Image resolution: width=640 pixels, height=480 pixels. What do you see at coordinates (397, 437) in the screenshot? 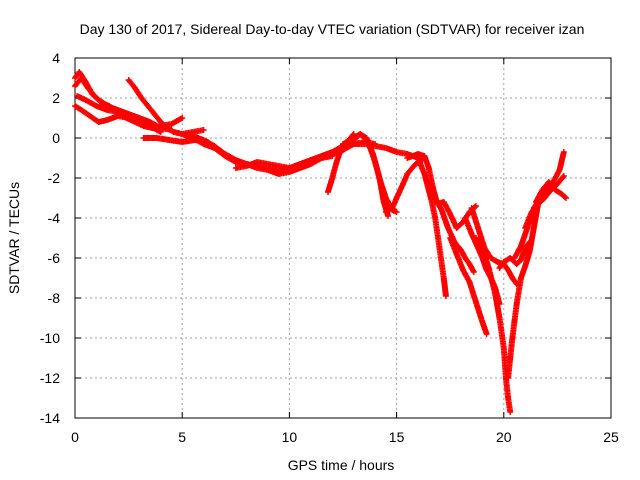
I see `x-tick-label: 15` at bounding box center [397, 437].